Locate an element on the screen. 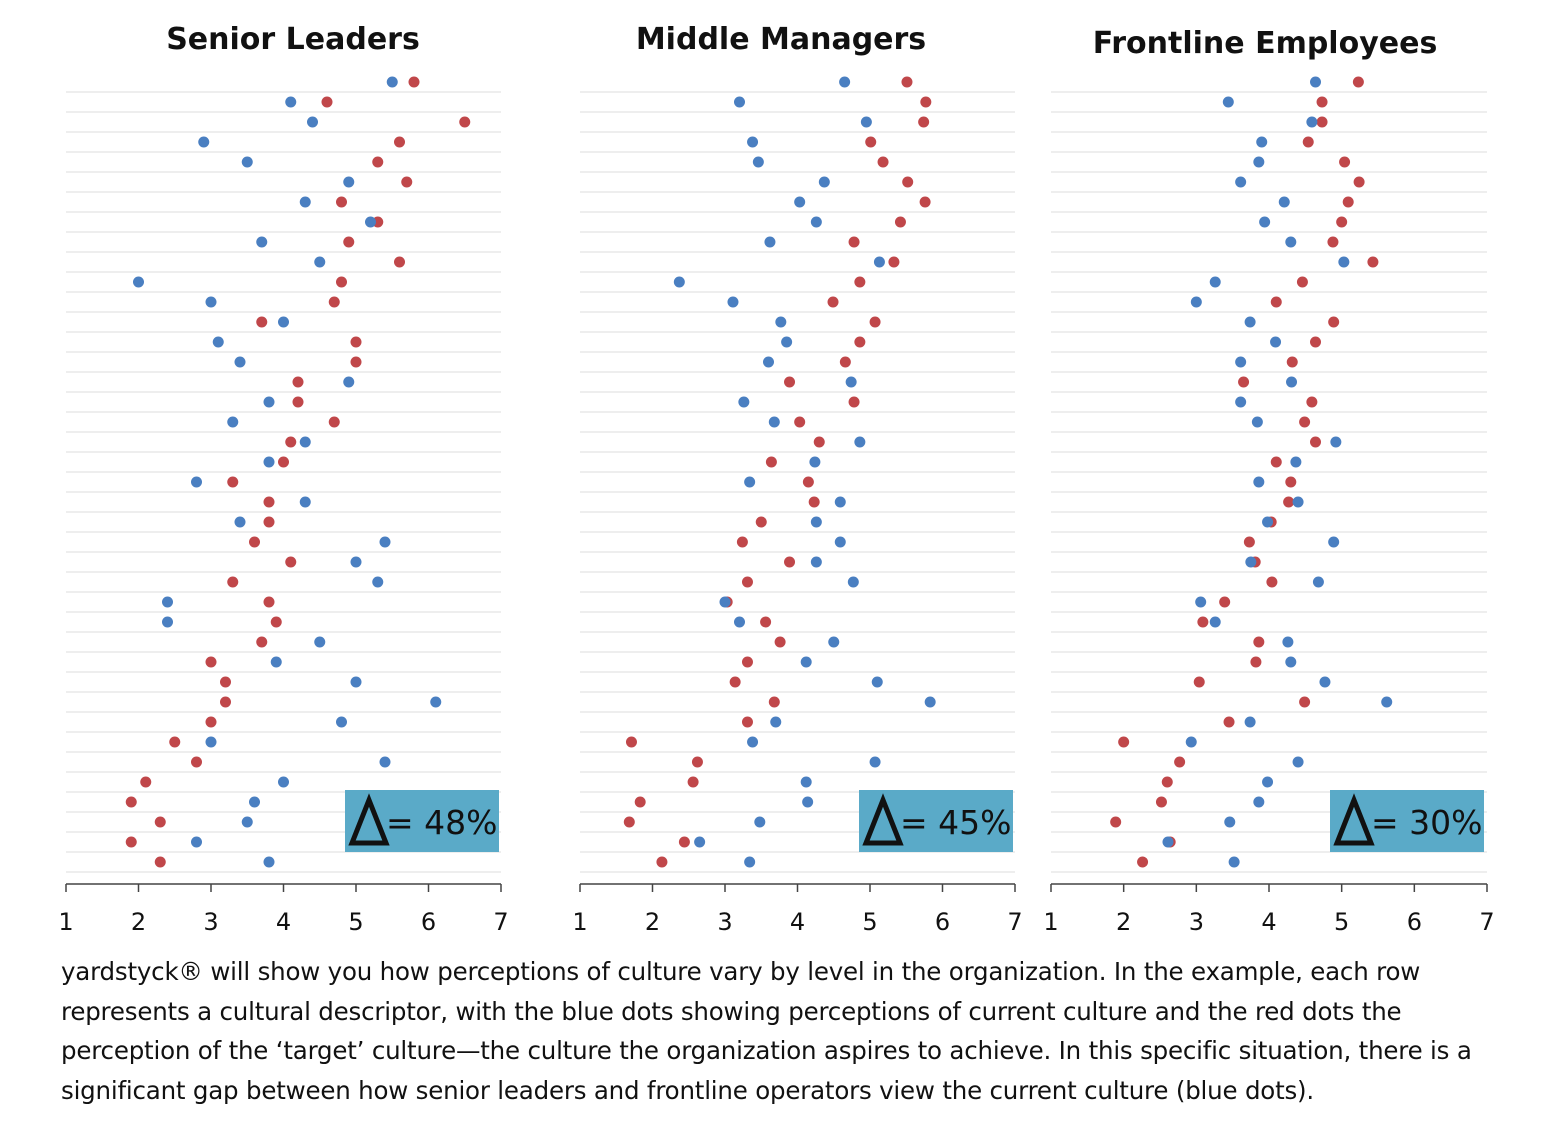 The width and height of the screenshot is (1564, 1144). panel-title: Senior Leaders is located at coordinates (293, 39).